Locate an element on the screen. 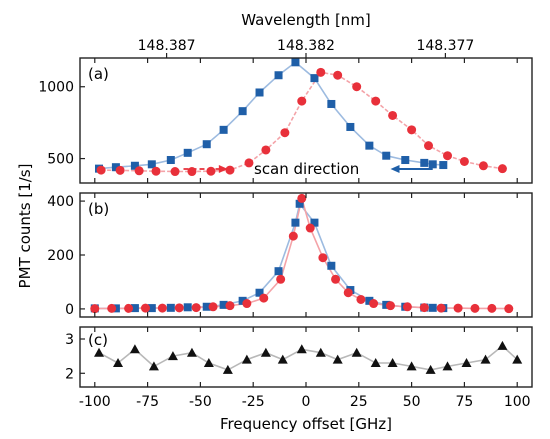 This screenshot has height=439, width=550. x-tick-label: -100 is located at coordinates (95, 402).